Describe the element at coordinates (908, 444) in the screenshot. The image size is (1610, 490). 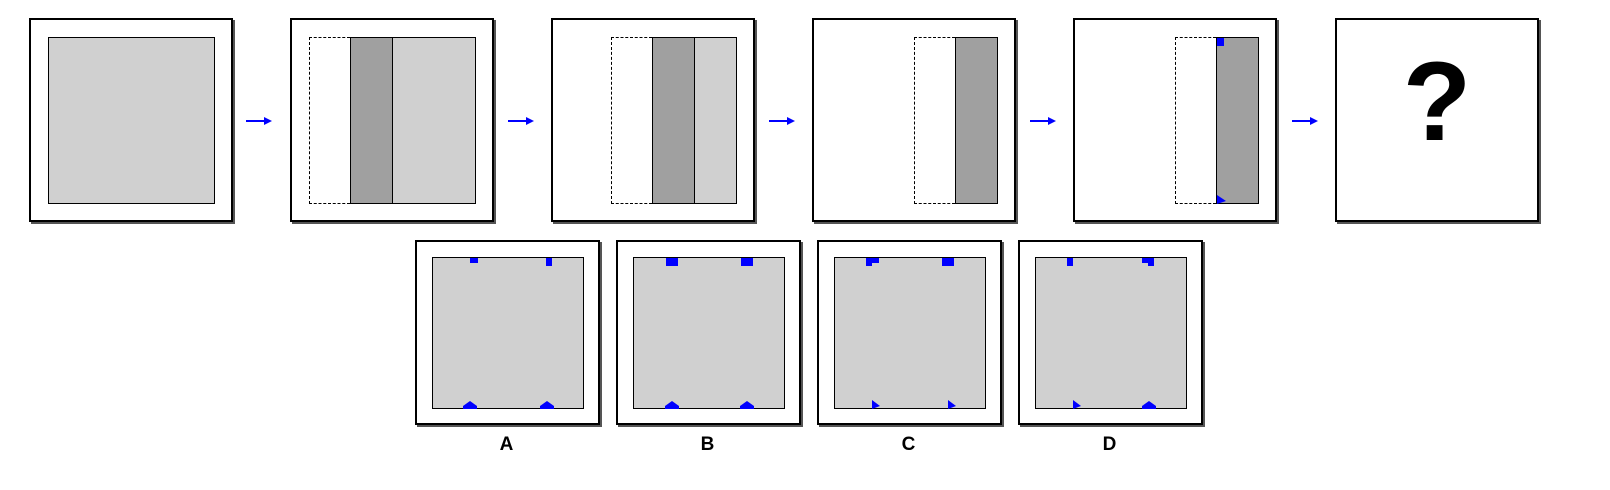
I see `option-c-label: C` at that location.